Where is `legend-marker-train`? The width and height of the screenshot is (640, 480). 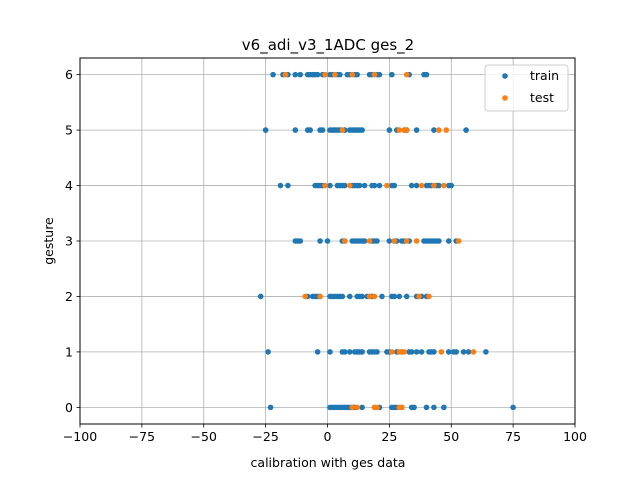 legend-marker-train is located at coordinates (505, 76).